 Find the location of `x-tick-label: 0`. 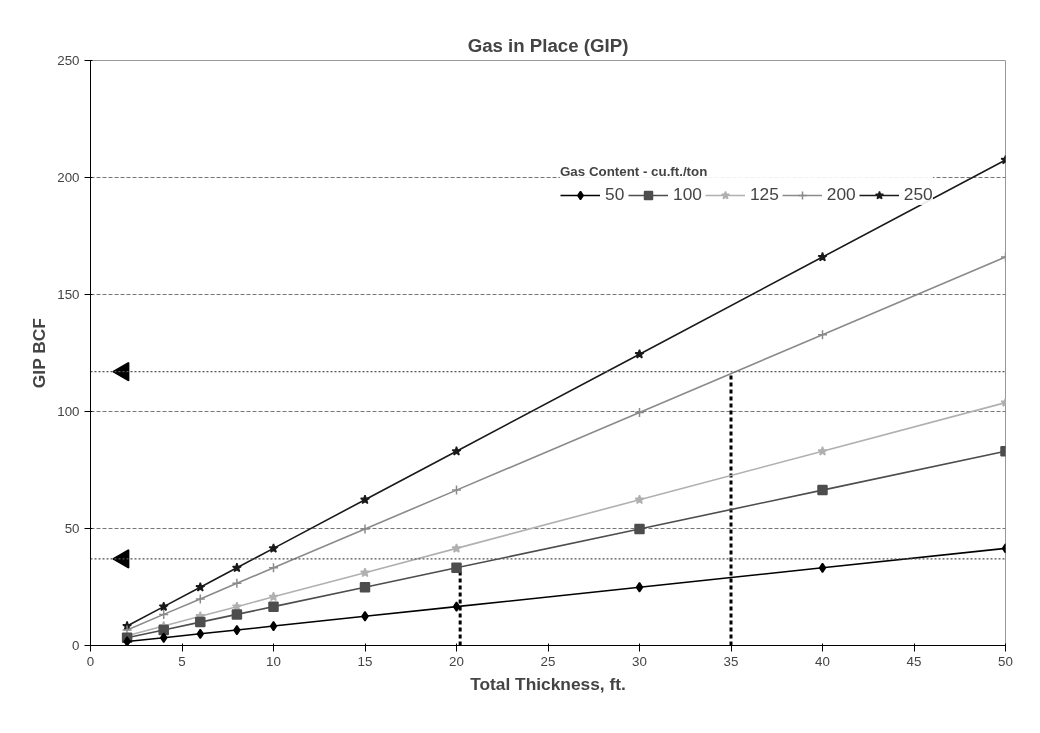

x-tick-label: 0 is located at coordinates (90, 661).